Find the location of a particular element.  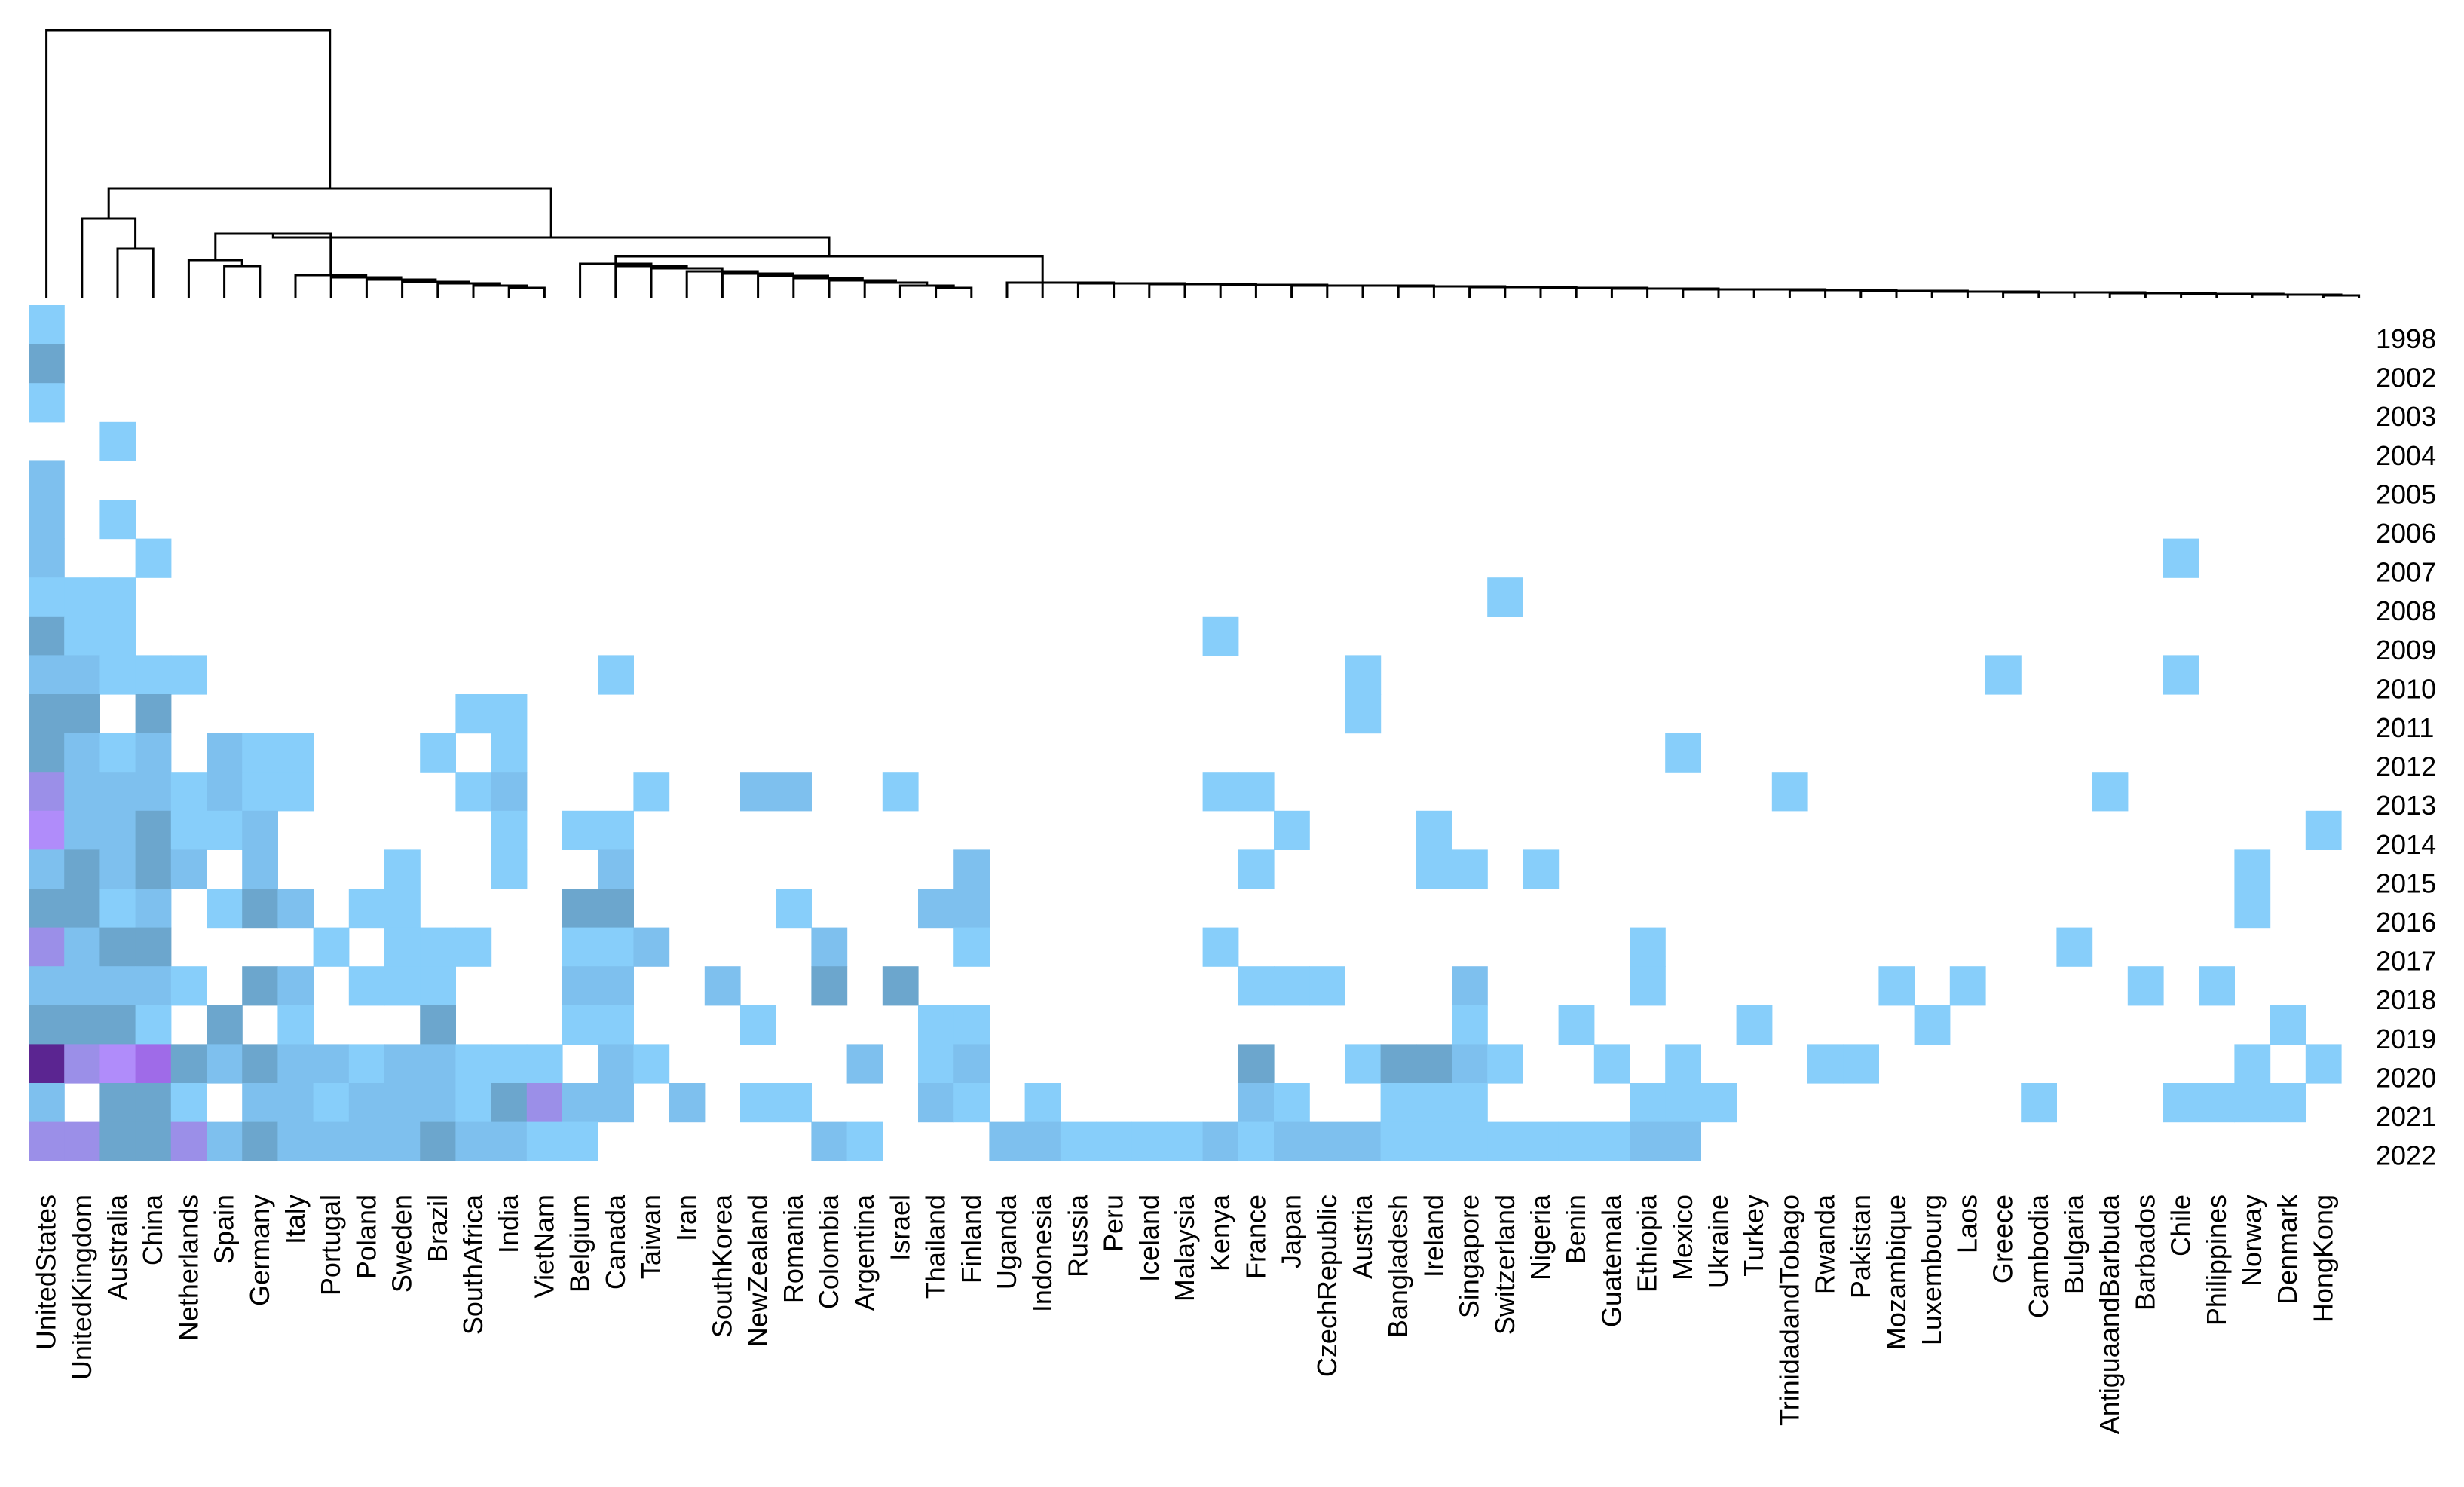

heatmap-cell-Guatemala-2020 is located at coordinates (1611, 1064).